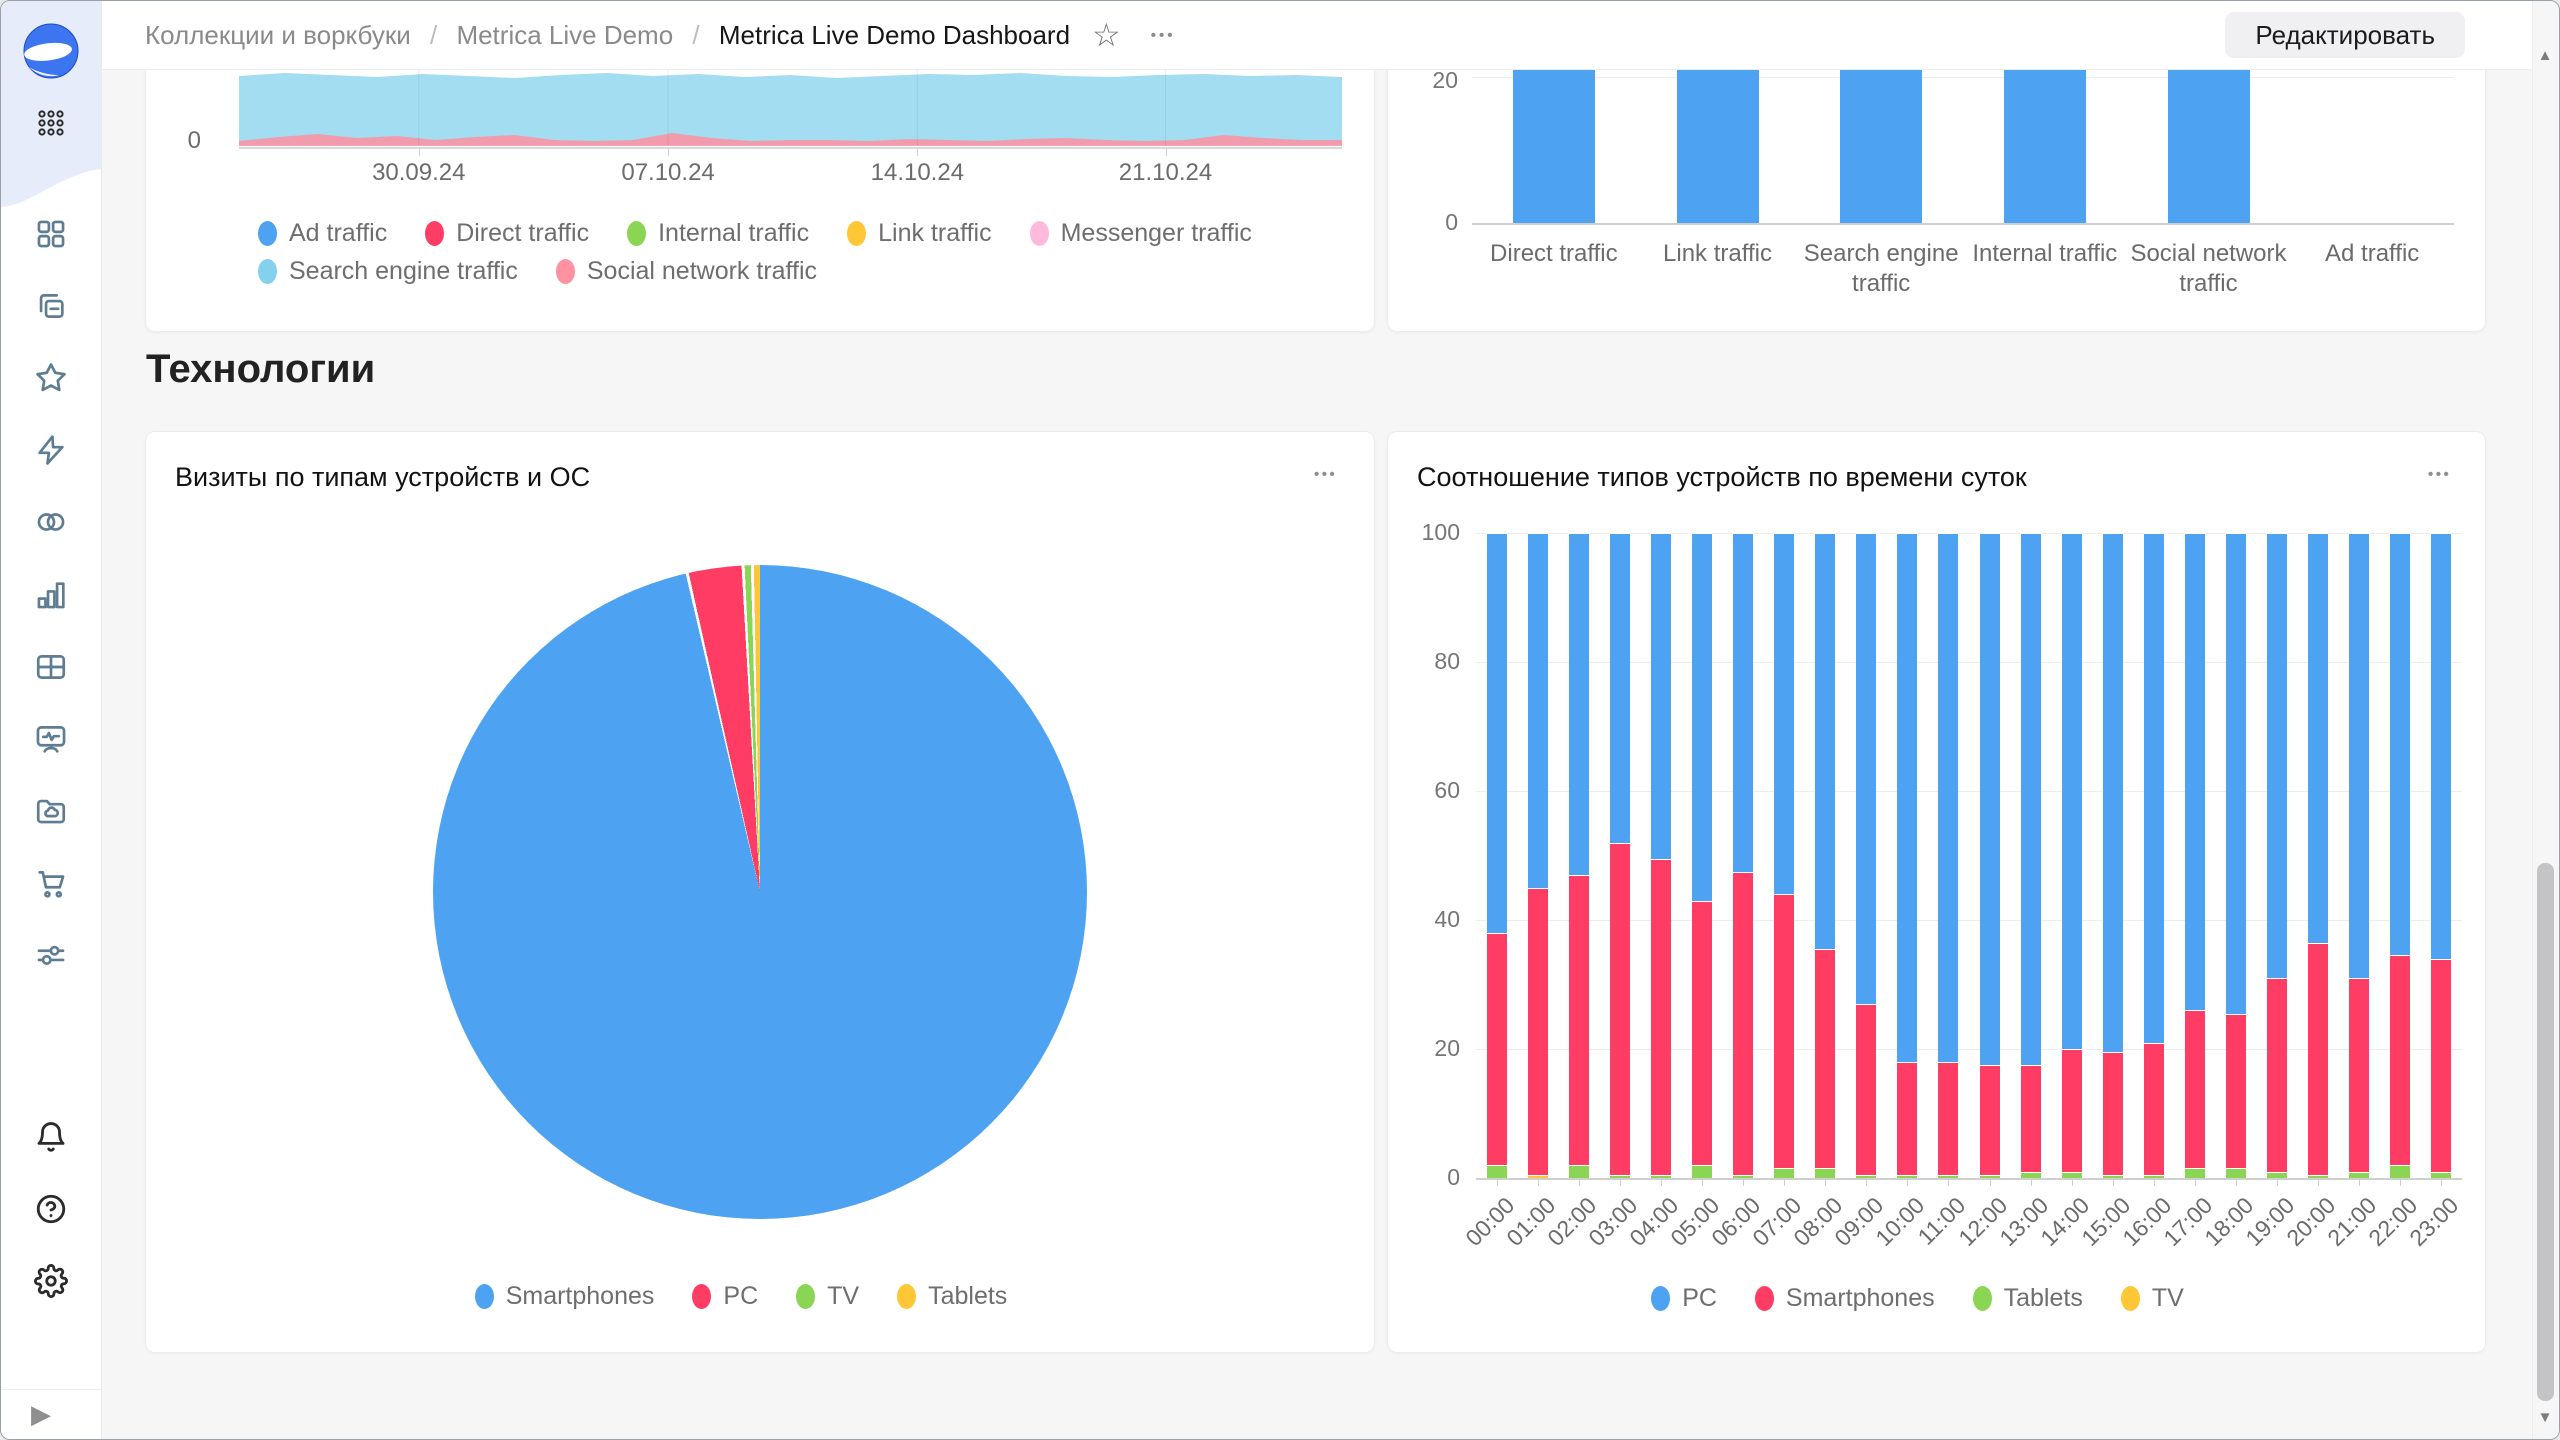 Image resolution: width=2560 pixels, height=1440 pixels. What do you see at coordinates (51, 234) in the screenshot?
I see `nav-squares-icon` at bounding box center [51, 234].